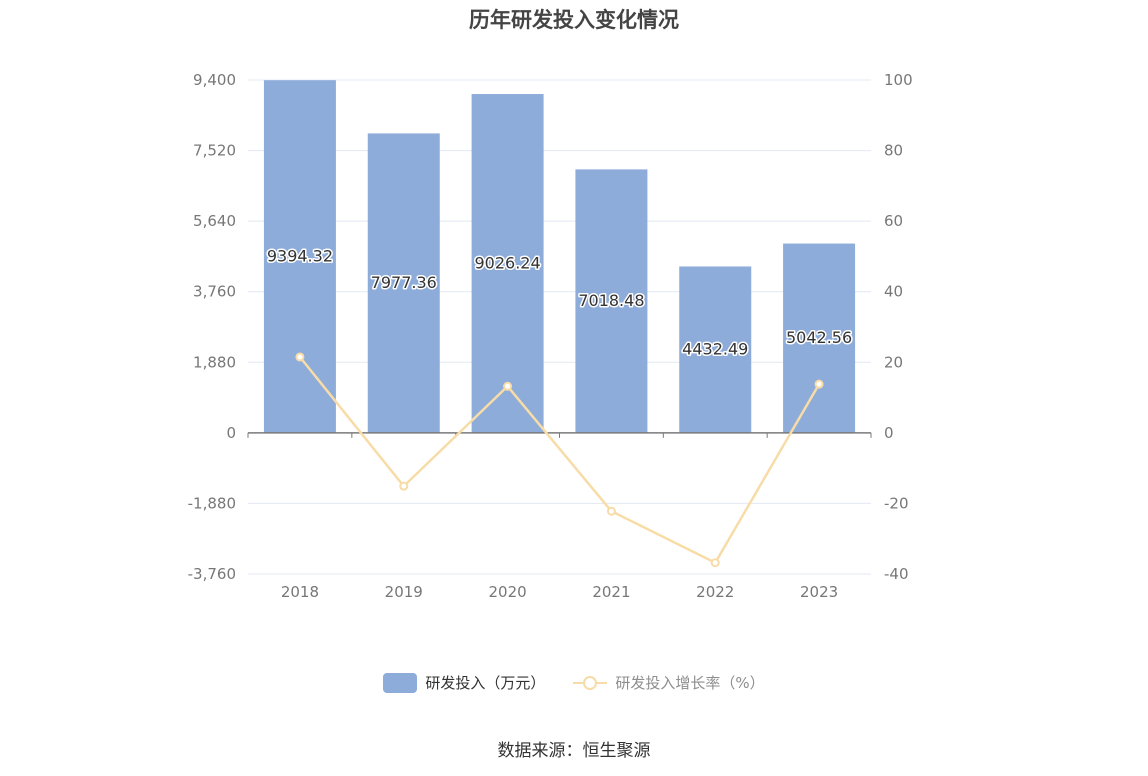  What do you see at coordinates (819, 592) in the screenshot?
I see `x-tick-label: 2023` at bounding box center [819, 592].